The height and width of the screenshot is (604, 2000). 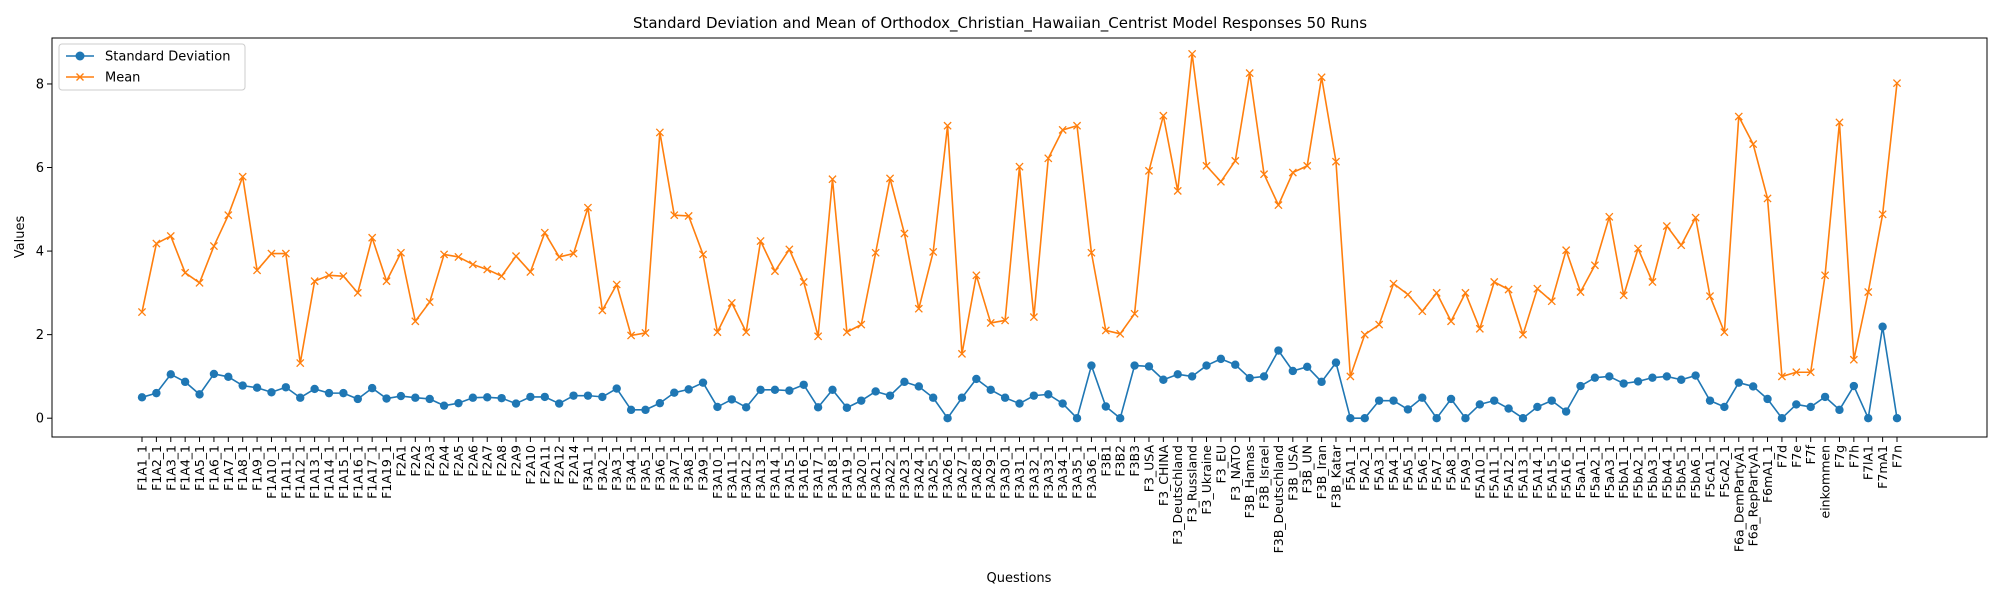 I want to click on x-tick-label: F3_Ukraine, so click(x=1206, y=480).